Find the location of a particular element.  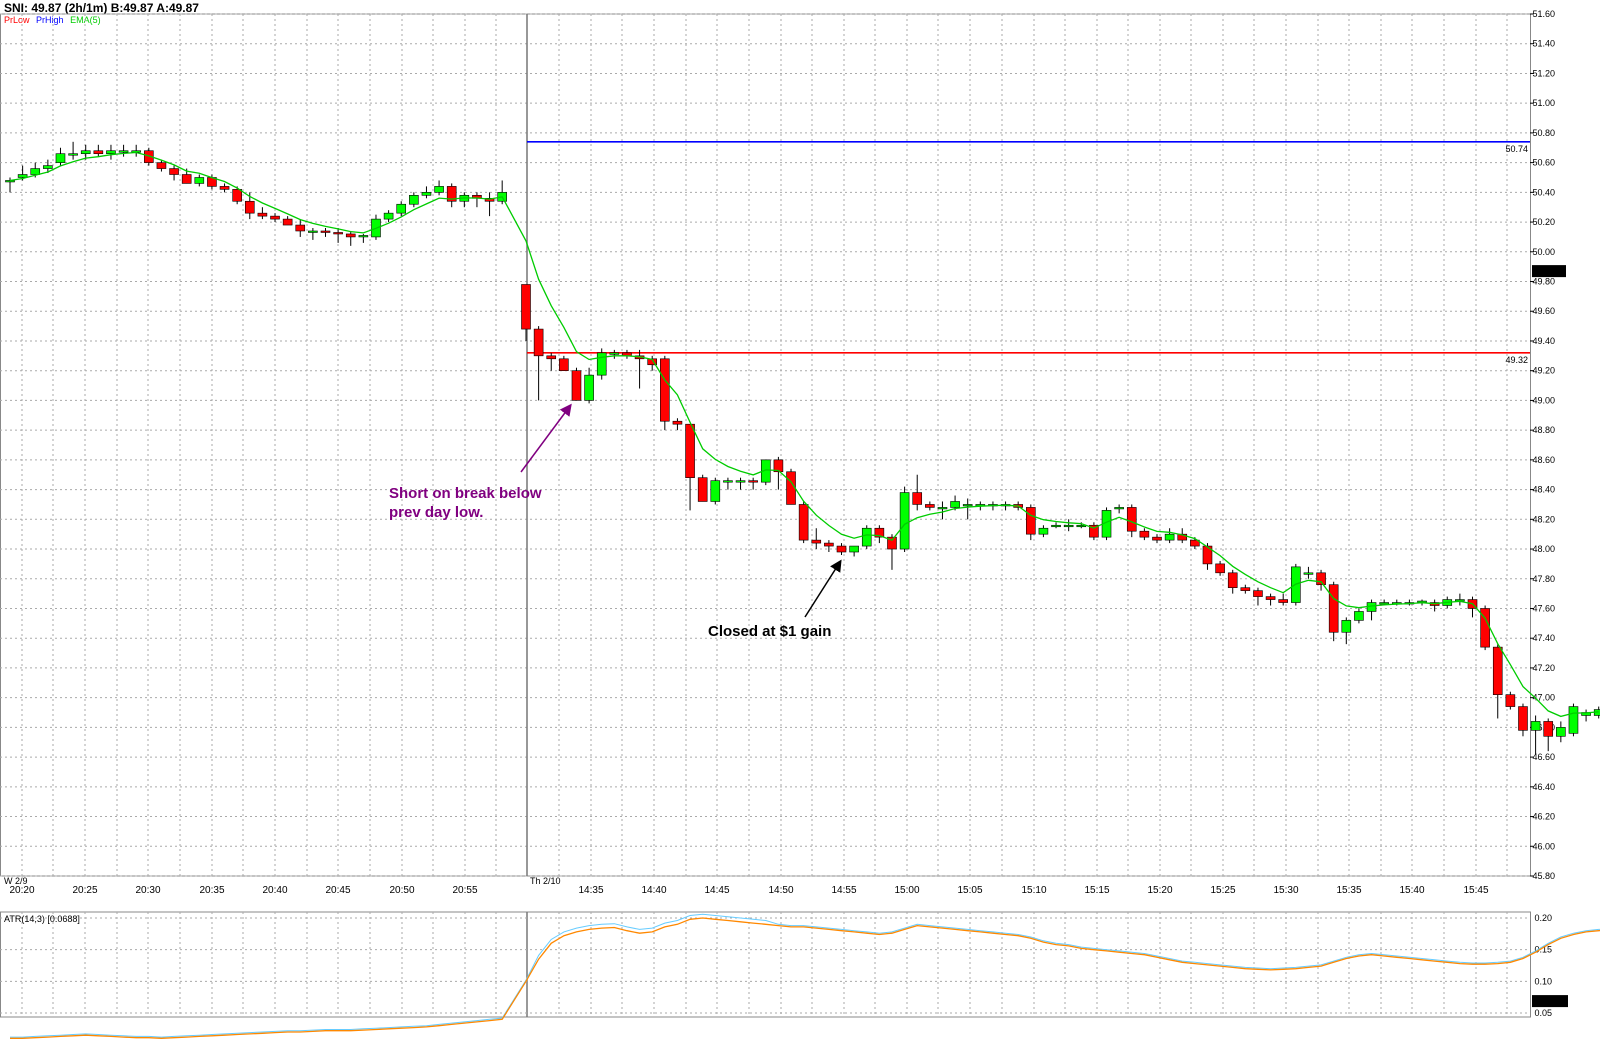

ytick-label: 50.80 is located at coordinates (1543, 133).